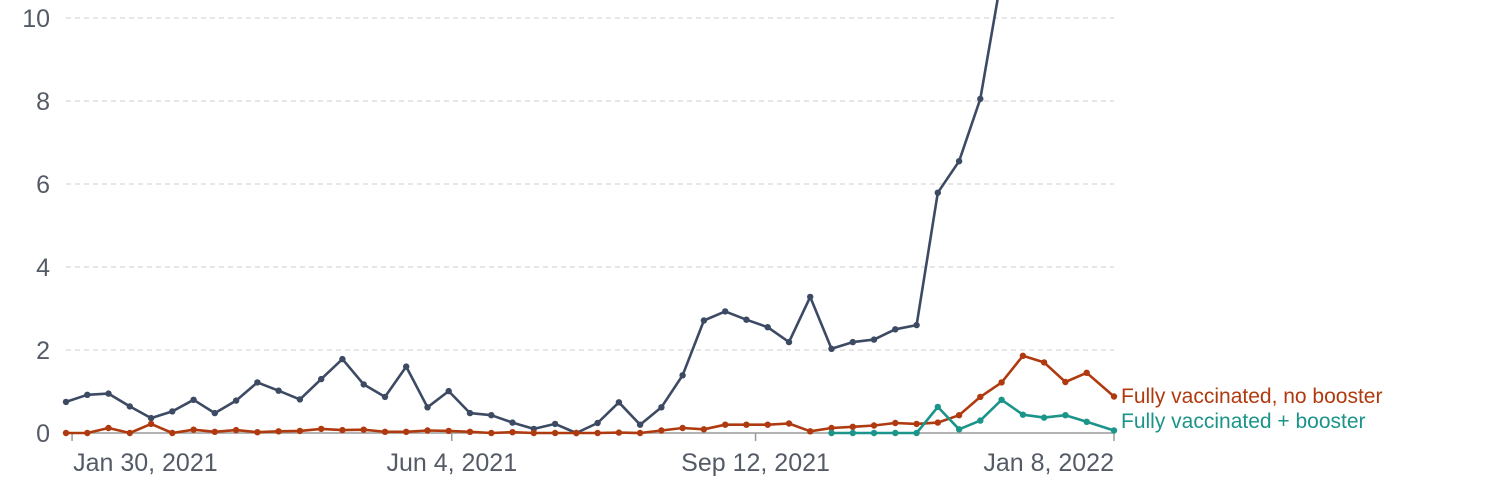  Describe the element at coordinates (1251, 396) in the screenshot. I see `series-label-1: Fully vaccinated, no booster` at that location.